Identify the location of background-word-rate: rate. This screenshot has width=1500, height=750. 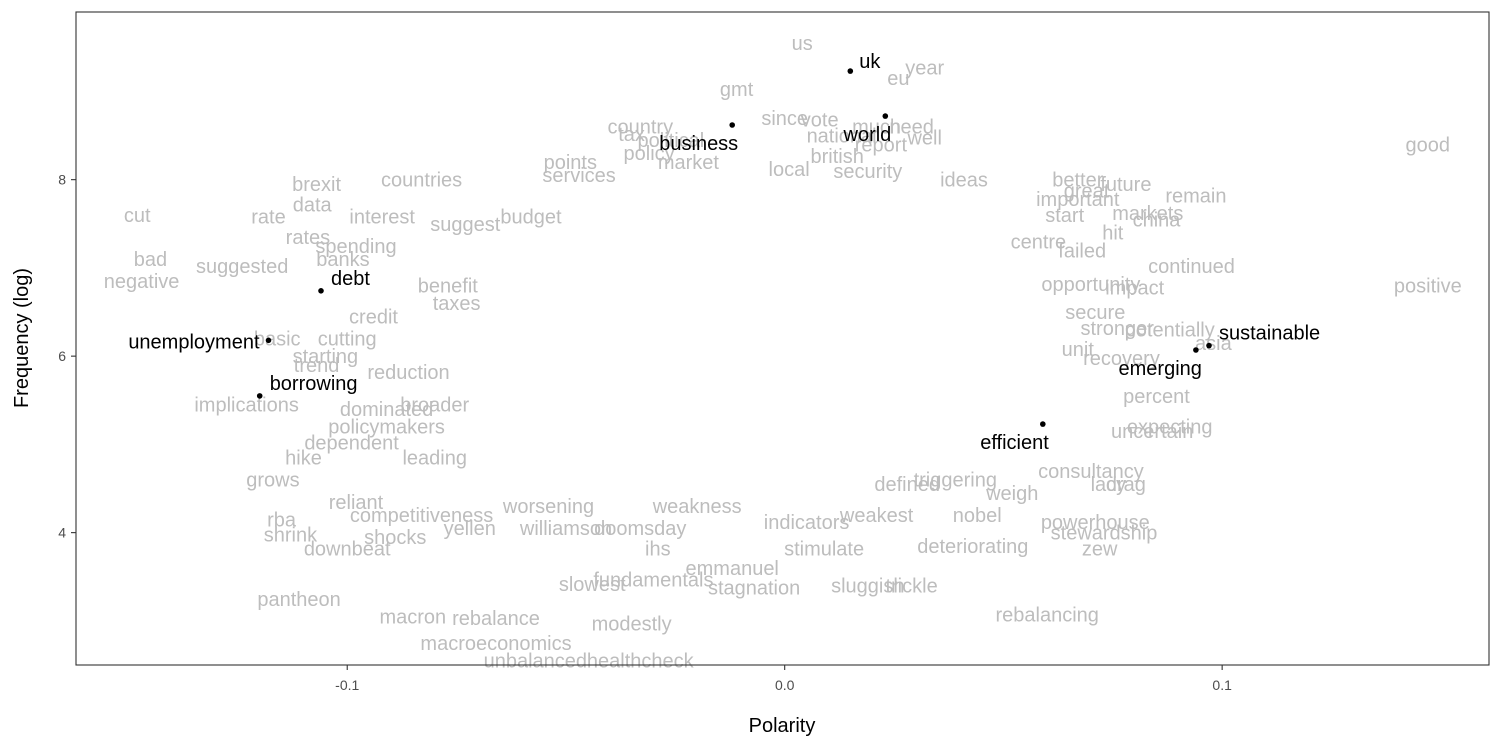
(268, 218).